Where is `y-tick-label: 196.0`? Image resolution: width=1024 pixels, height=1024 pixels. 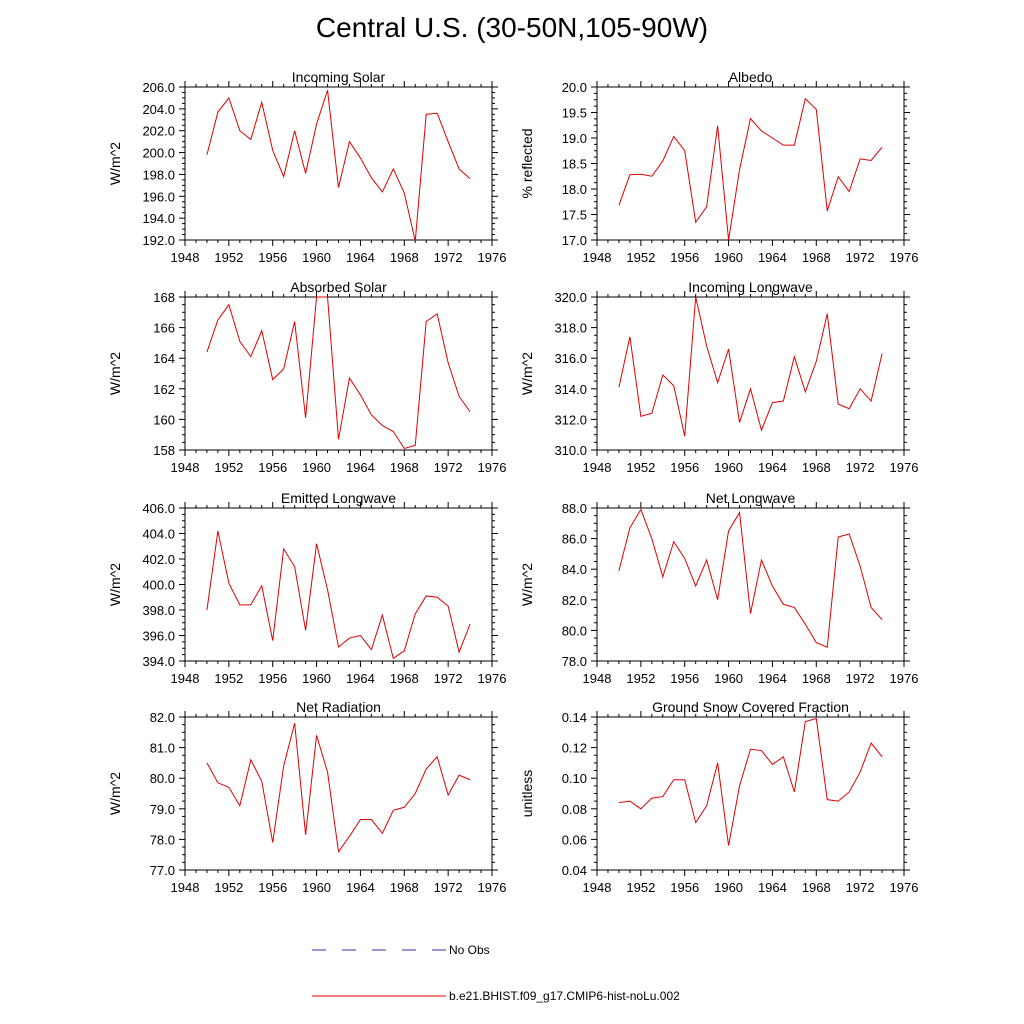
y-tick-label: 196.0 is located at coordinates (158, 196).